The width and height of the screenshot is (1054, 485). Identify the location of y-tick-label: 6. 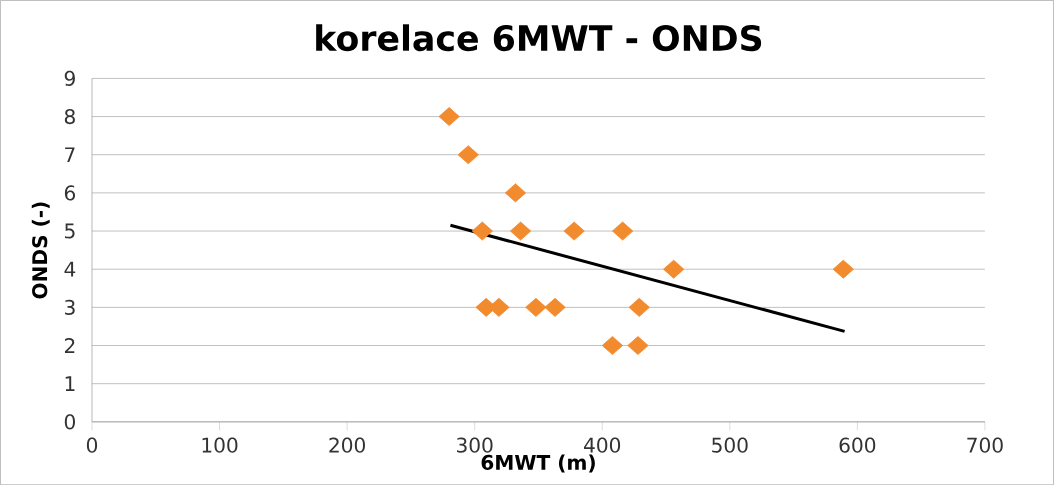
(70, 193).